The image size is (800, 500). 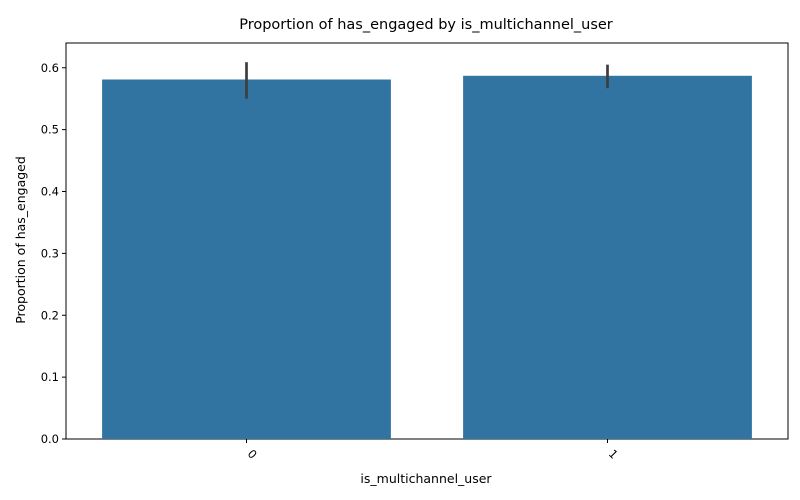 I want to click on y-tick-label: 0.3, so click(x=50, y=253).